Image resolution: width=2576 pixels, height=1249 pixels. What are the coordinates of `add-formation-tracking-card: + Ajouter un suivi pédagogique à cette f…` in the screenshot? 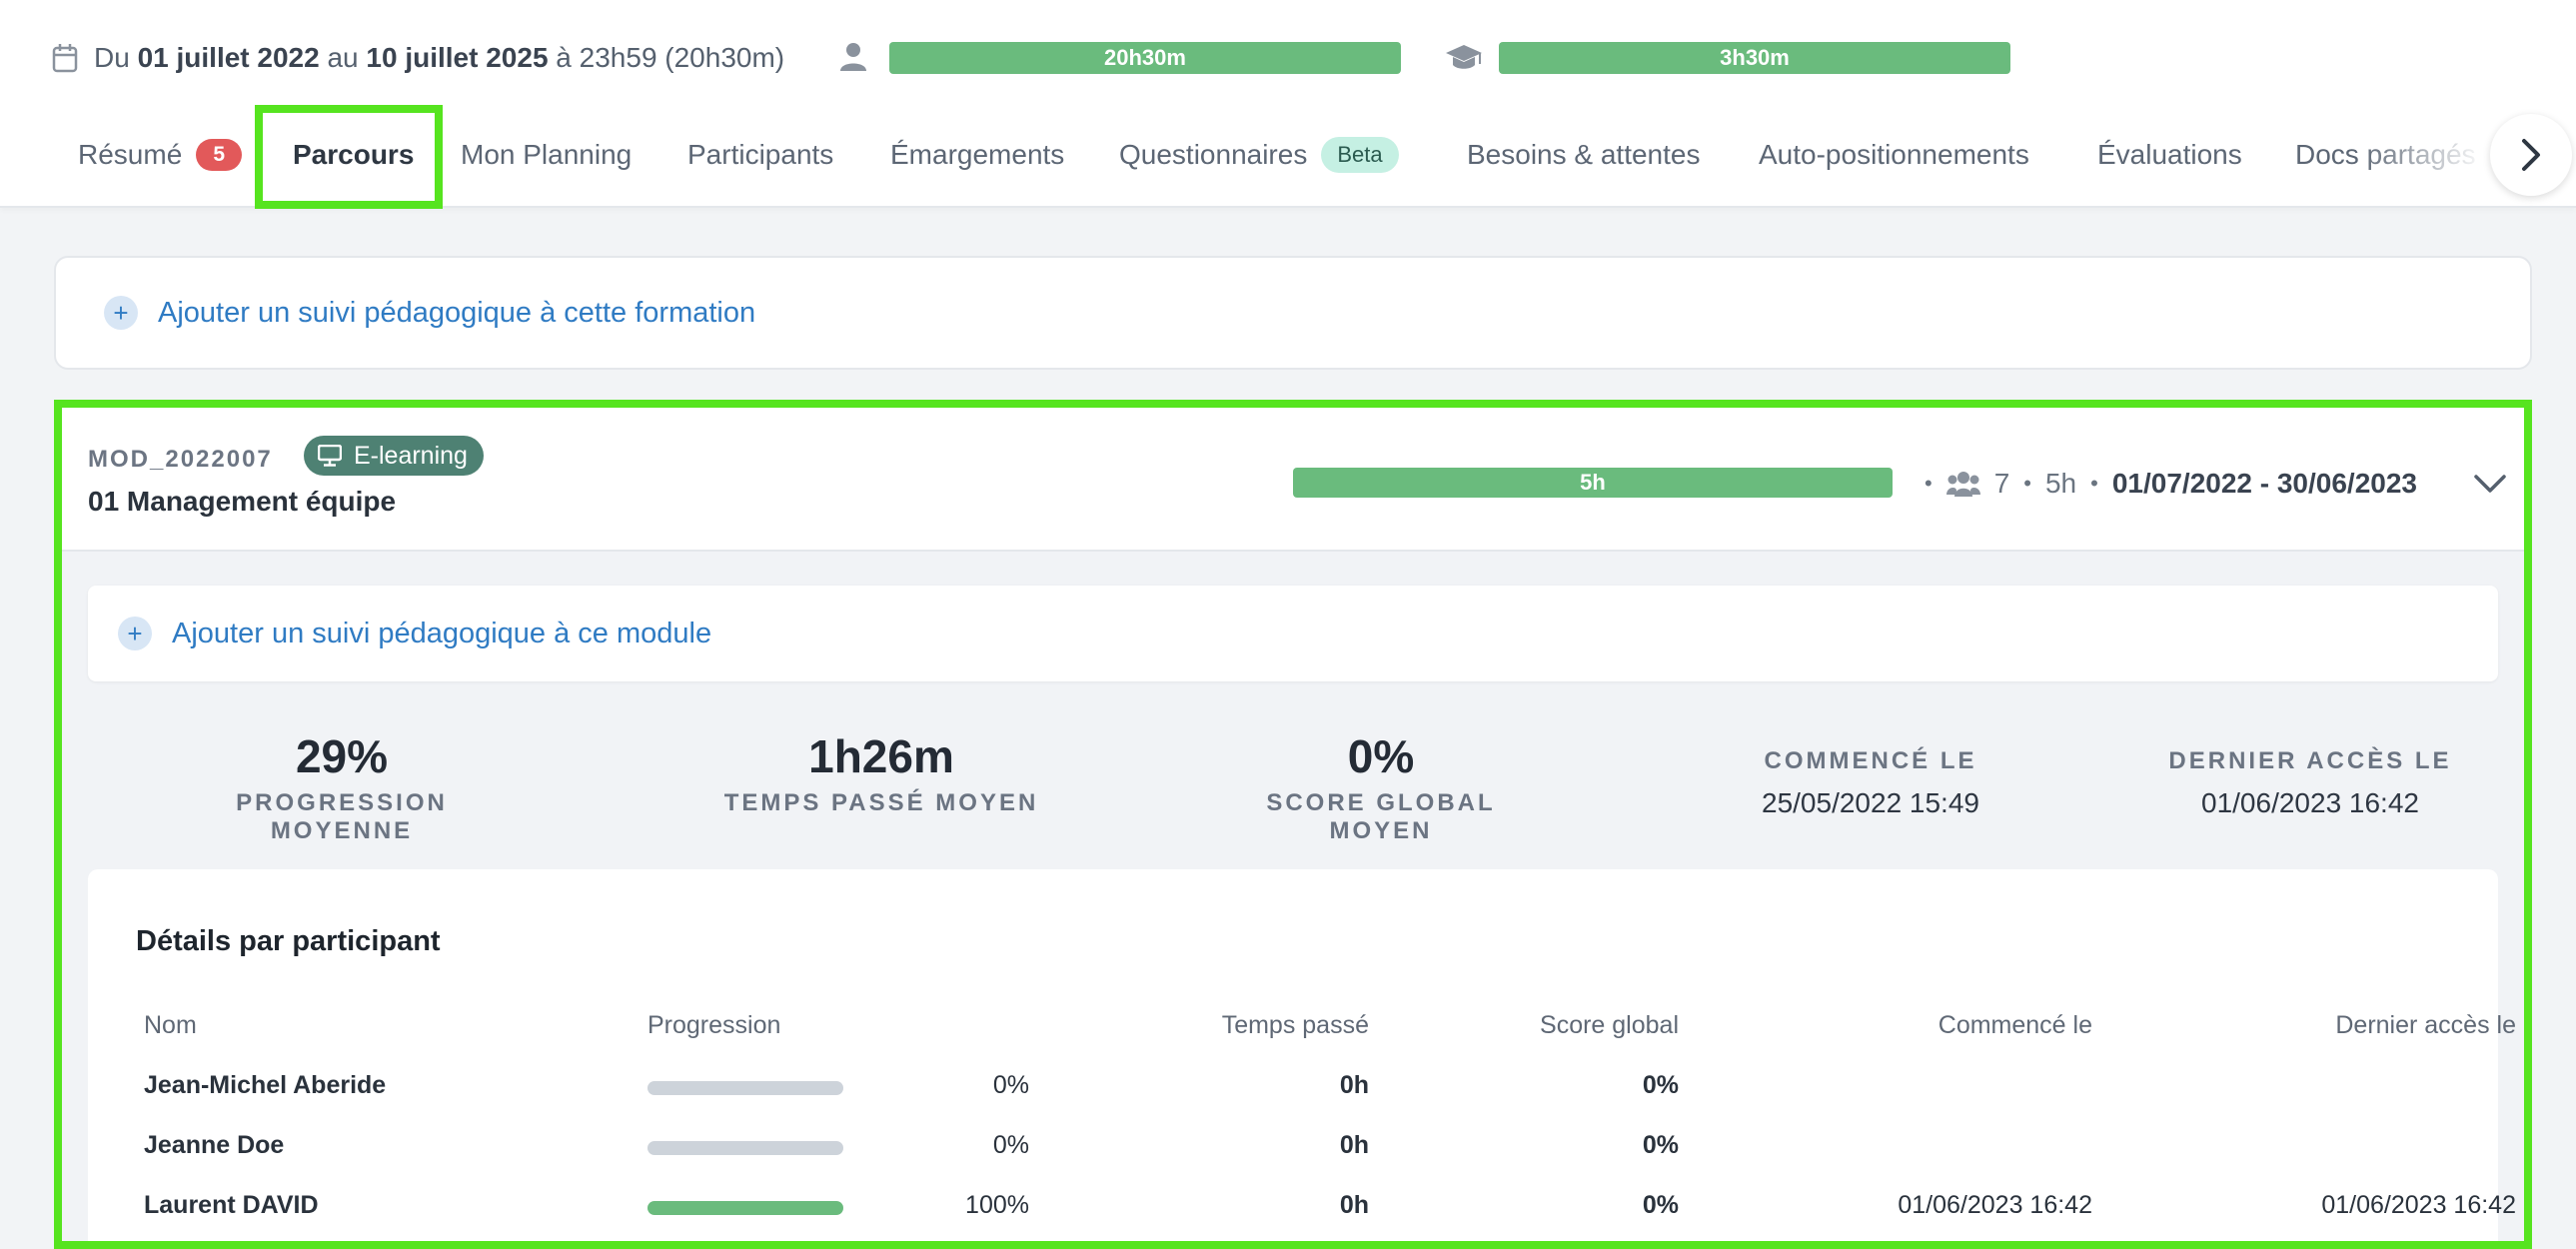 It's located at (1293, 313).